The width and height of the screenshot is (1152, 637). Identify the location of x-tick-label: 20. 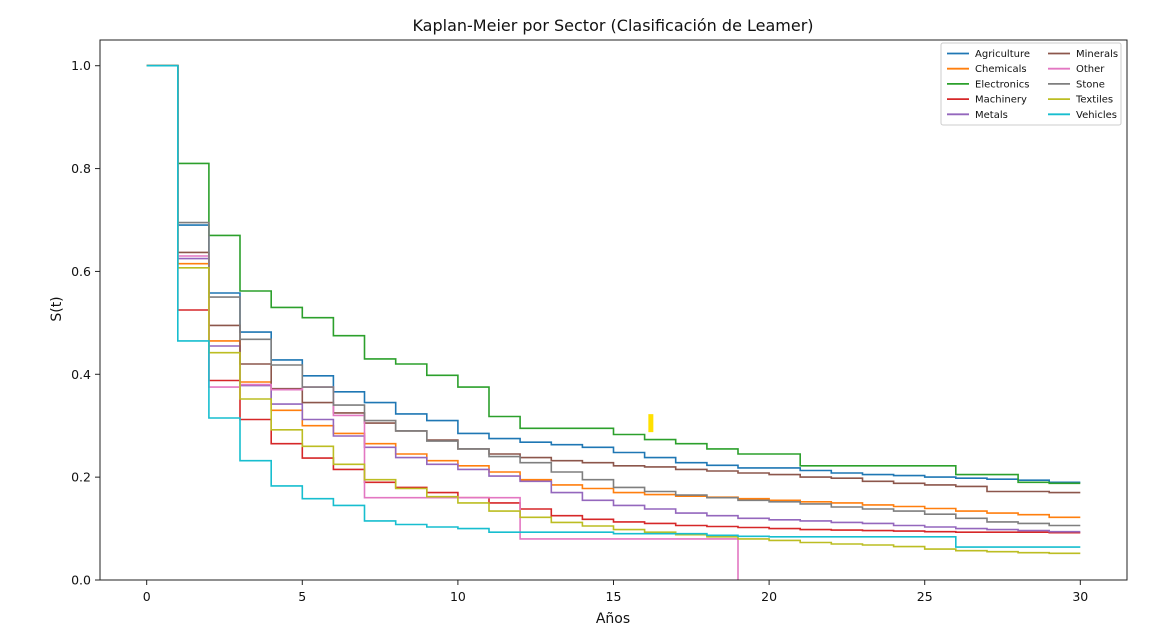
(769, 596).